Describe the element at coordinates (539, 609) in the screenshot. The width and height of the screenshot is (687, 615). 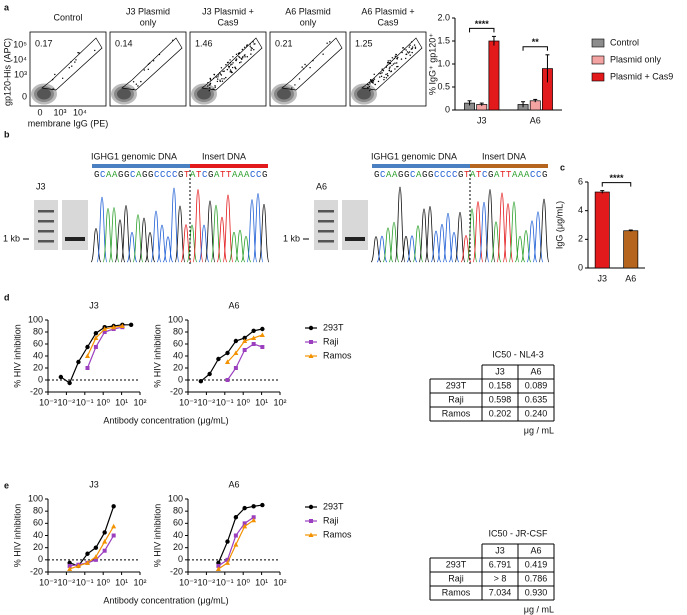
I see `table-unit: μg / mL` at that location.